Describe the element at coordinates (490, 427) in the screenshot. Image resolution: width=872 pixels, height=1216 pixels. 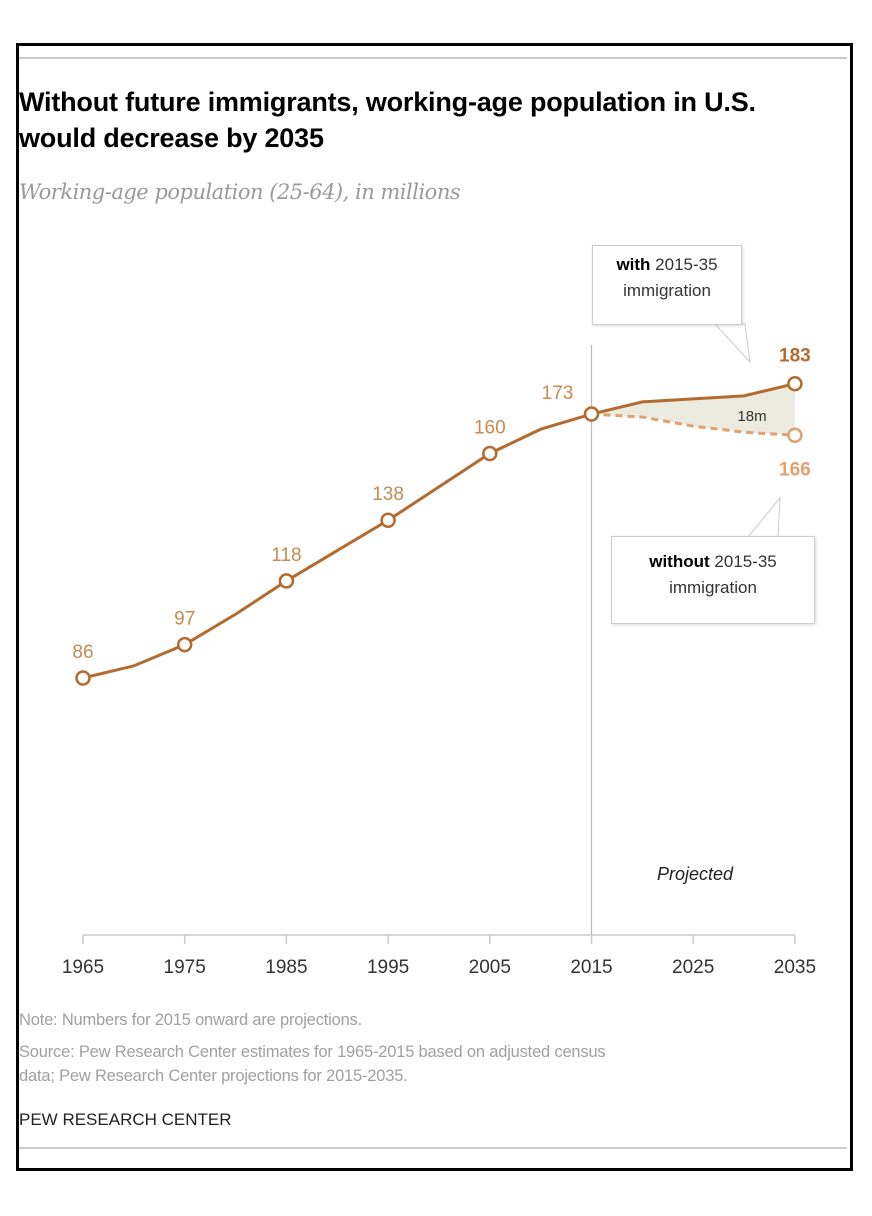
I see `data-label-160: 160` at that location.